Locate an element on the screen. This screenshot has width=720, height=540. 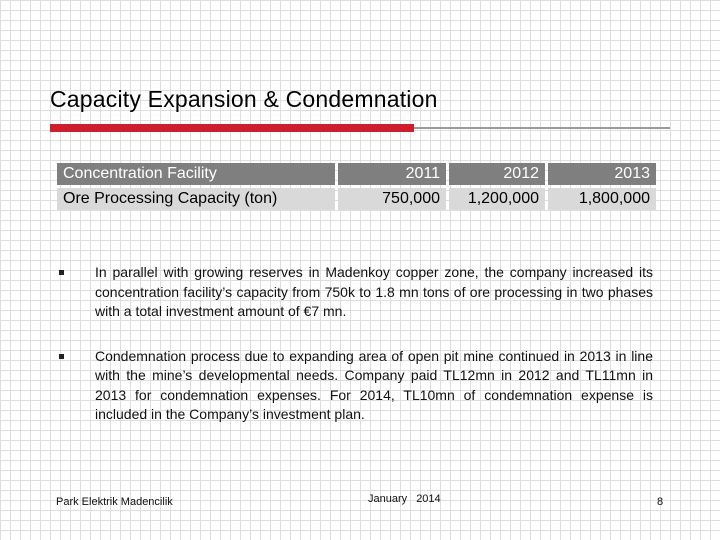
cell-2012: 1,200,000 is located at coordinates (497, 199).